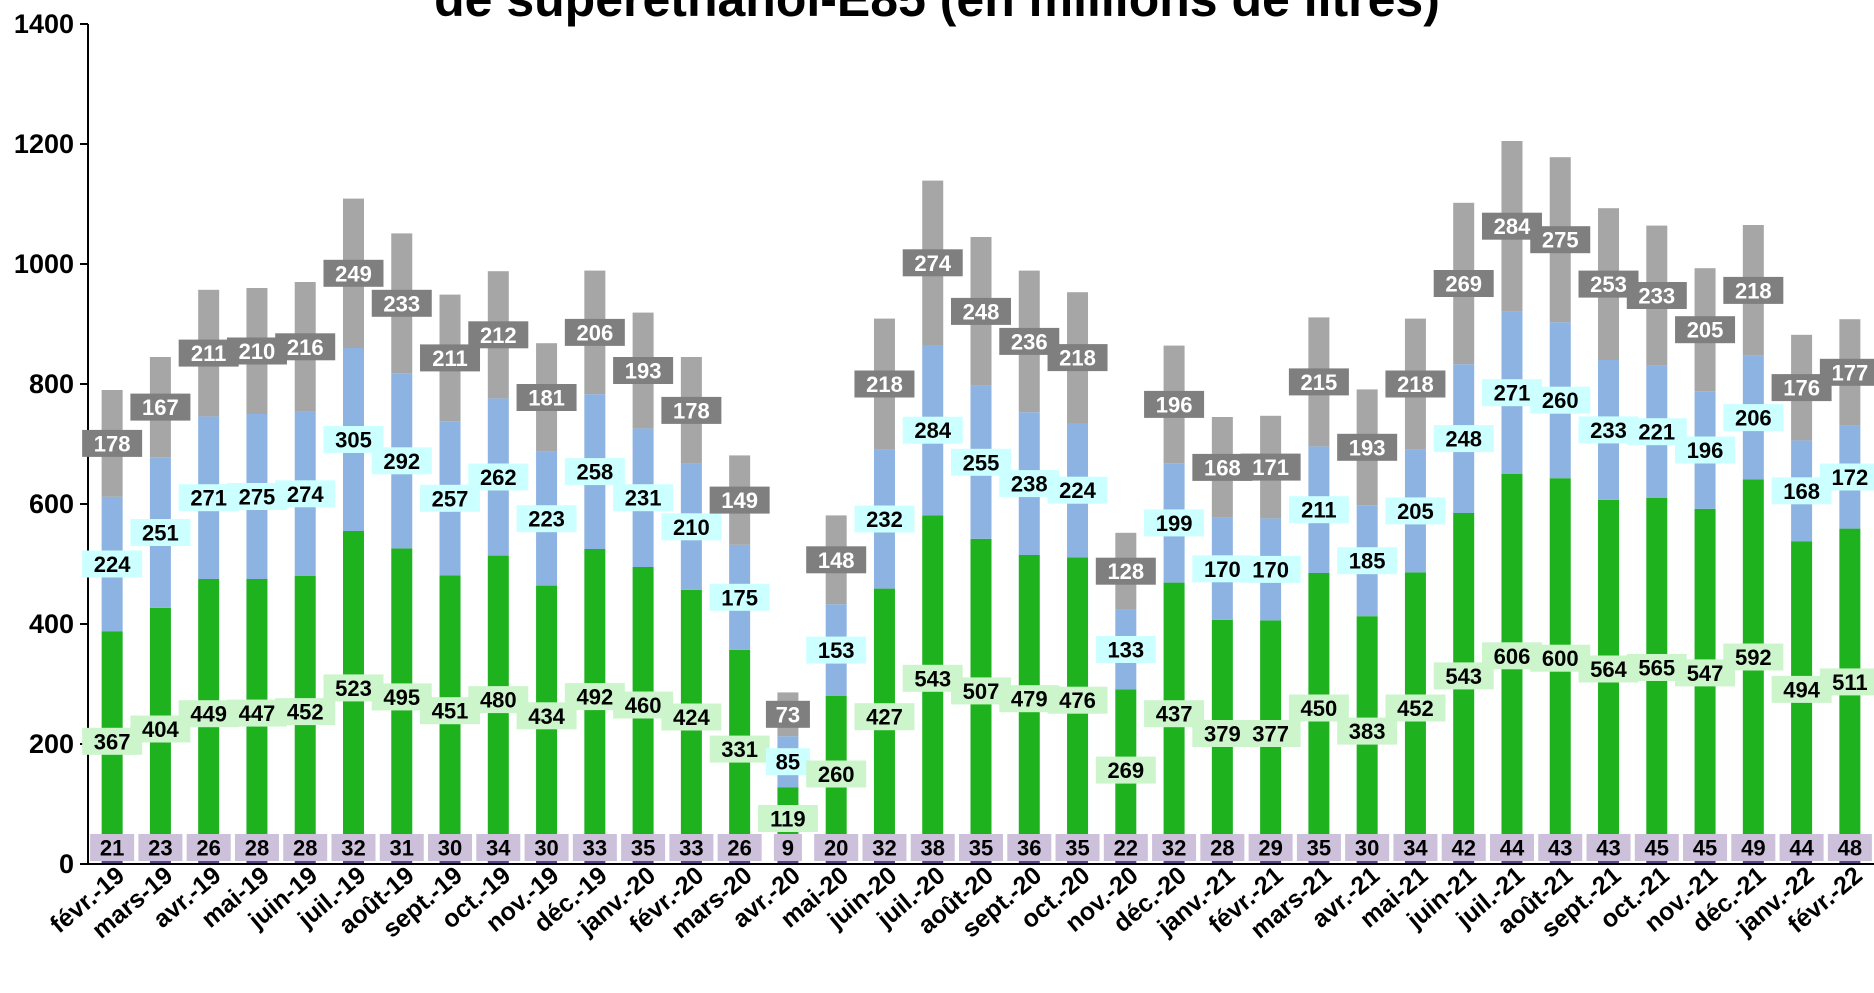 The image size is (1874, 993). I want to click on data-label: 168, so click(1222, 467).